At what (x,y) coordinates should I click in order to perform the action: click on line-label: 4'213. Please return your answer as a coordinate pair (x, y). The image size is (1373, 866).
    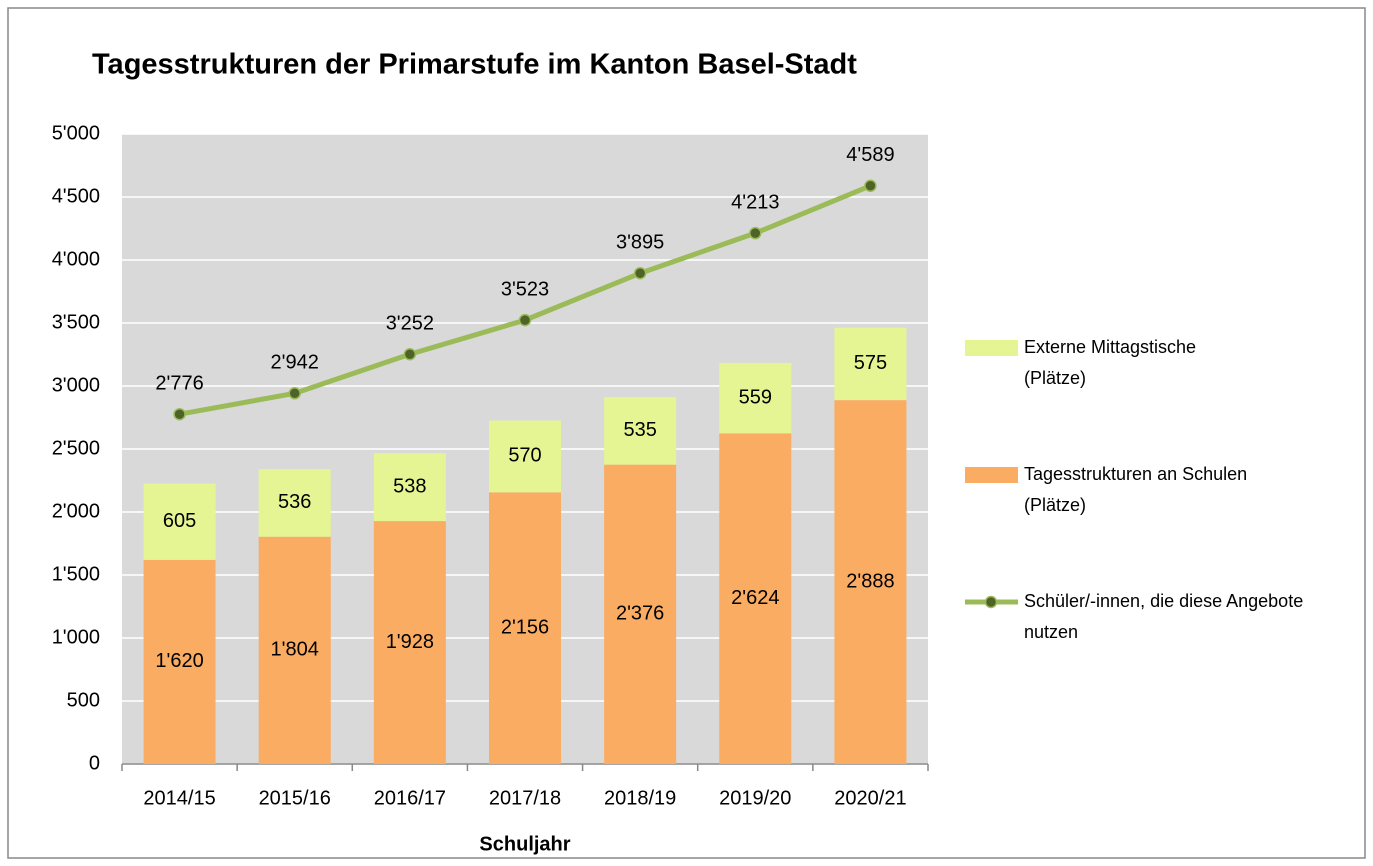
    Looking at the image, I should click on (755, 202).